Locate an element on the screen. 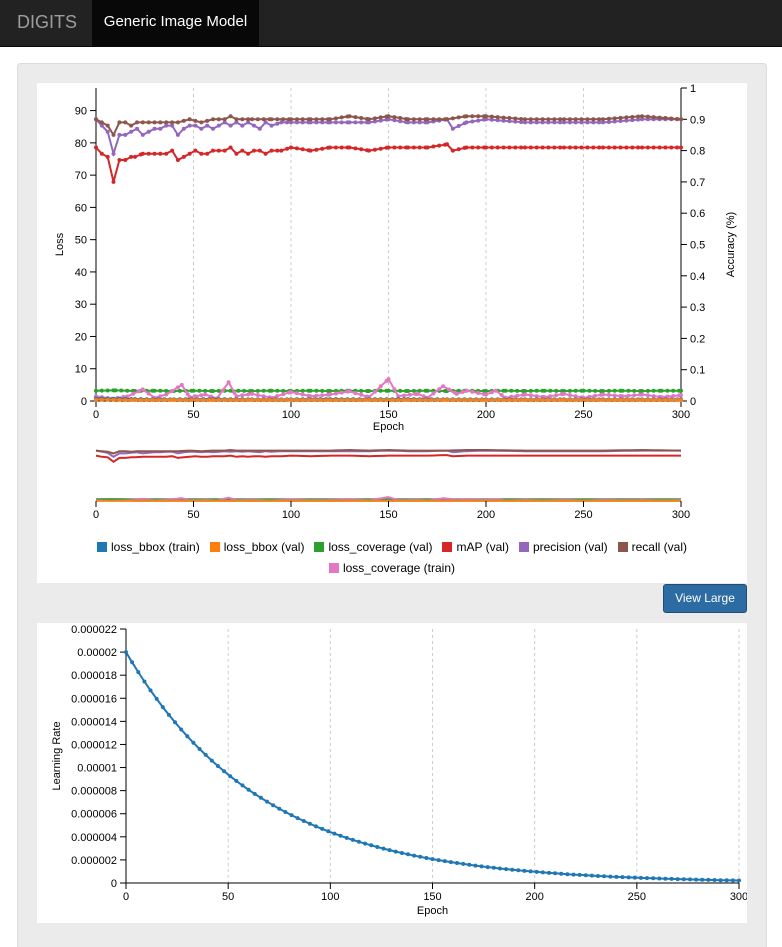  legend-item-precision-val: precision (val) is located at coordinates (563, 547).